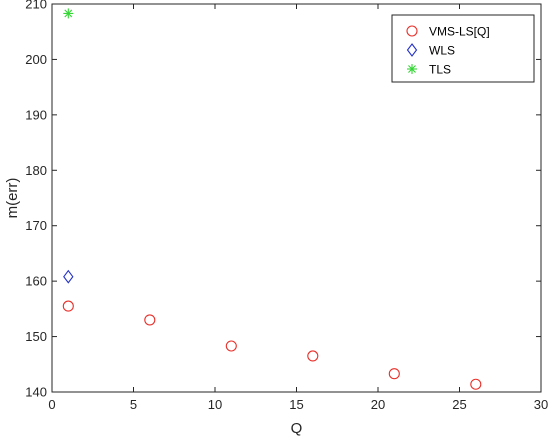  Describe the element at coordinates (459, 404) in the screenshot. I see `x-tick-label: 25` at that location.